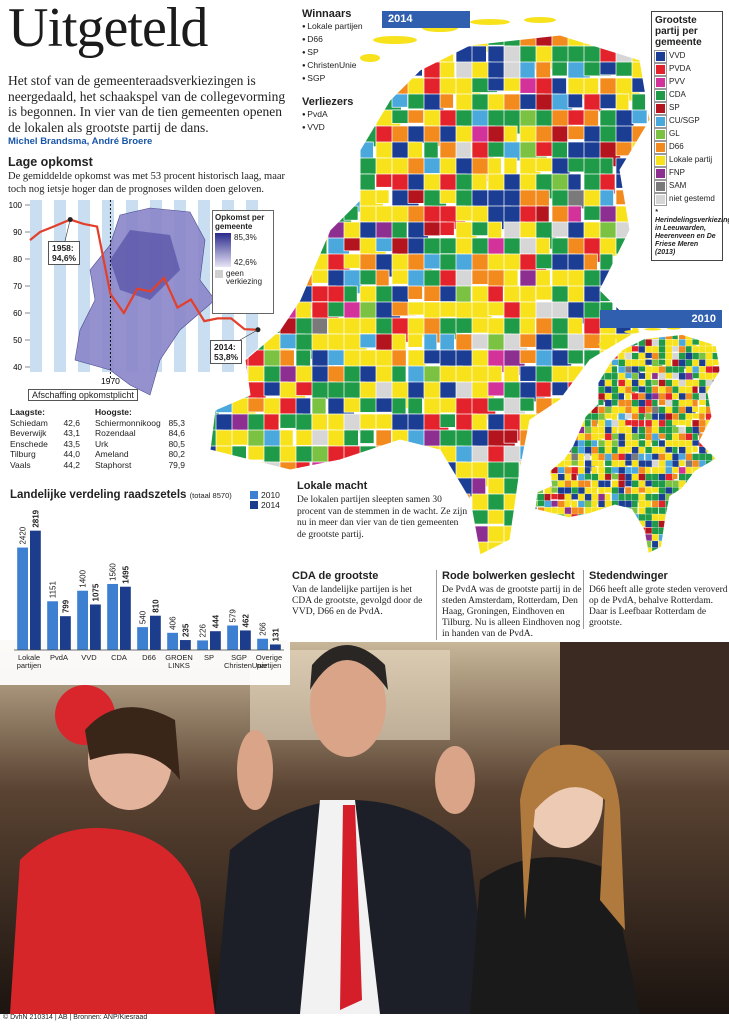  Describe the element at coordinates (342, 65) in the screenshot. I see `list-item: ChristenUnie` at that location.